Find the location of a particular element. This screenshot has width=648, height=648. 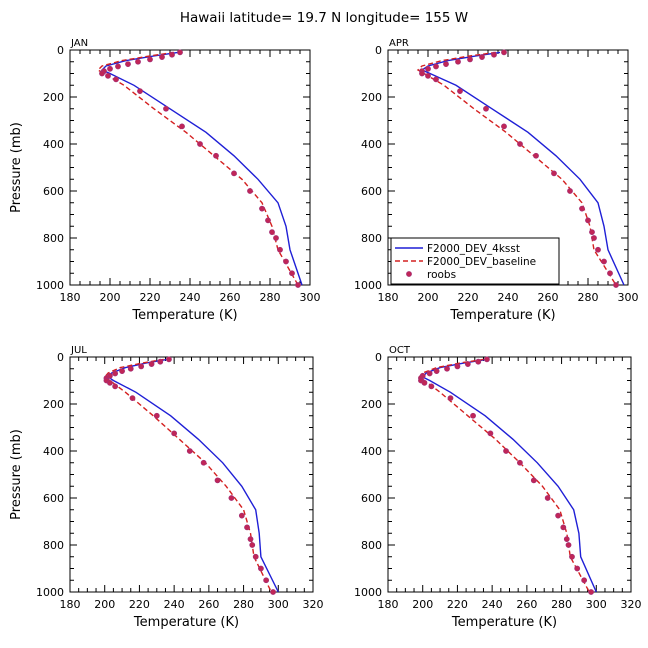

x-tick-label: 260 is located at coordinates (526, 604).